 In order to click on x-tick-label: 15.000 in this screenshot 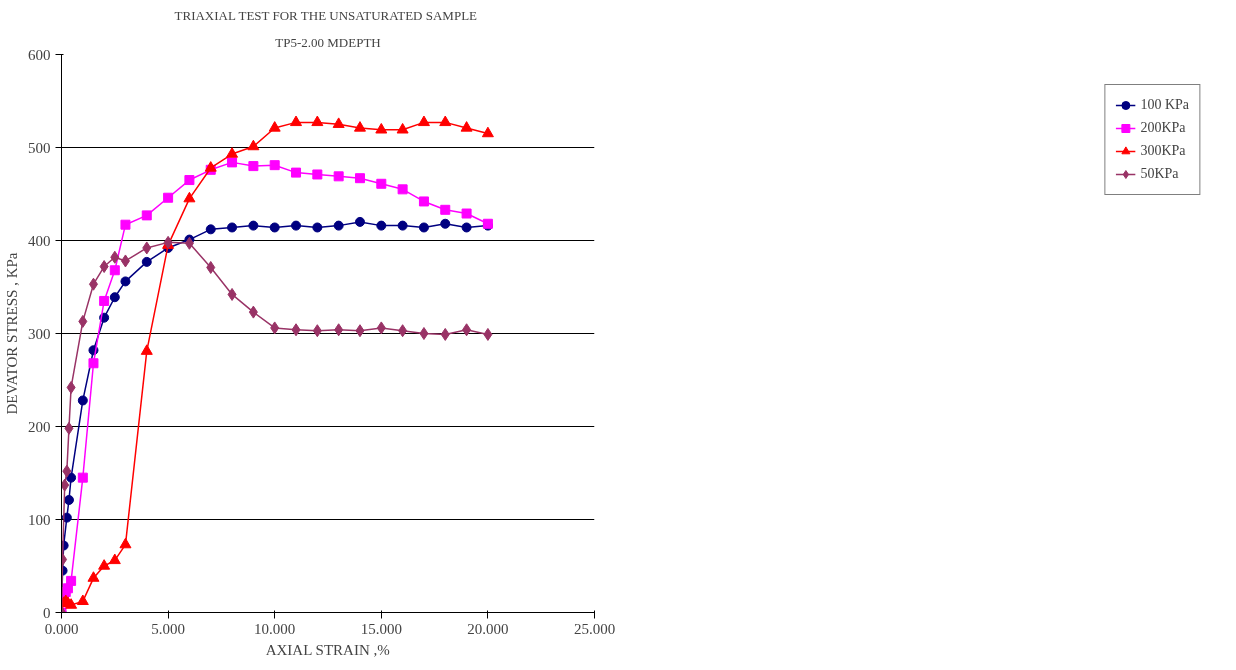, I will do `click(381, 628)`.